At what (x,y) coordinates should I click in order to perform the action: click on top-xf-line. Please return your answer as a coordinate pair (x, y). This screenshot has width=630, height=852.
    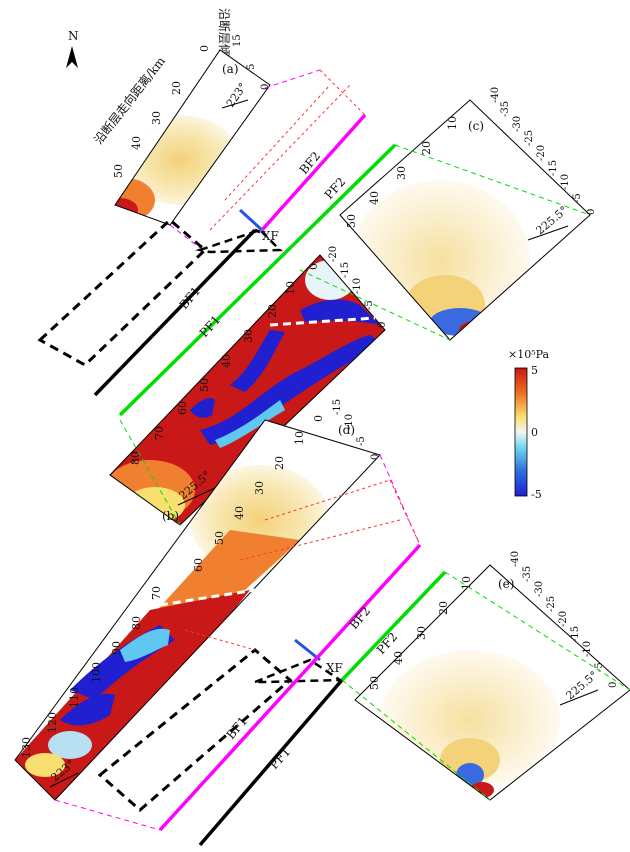
    Looking at the image, I should click on (251, 220).